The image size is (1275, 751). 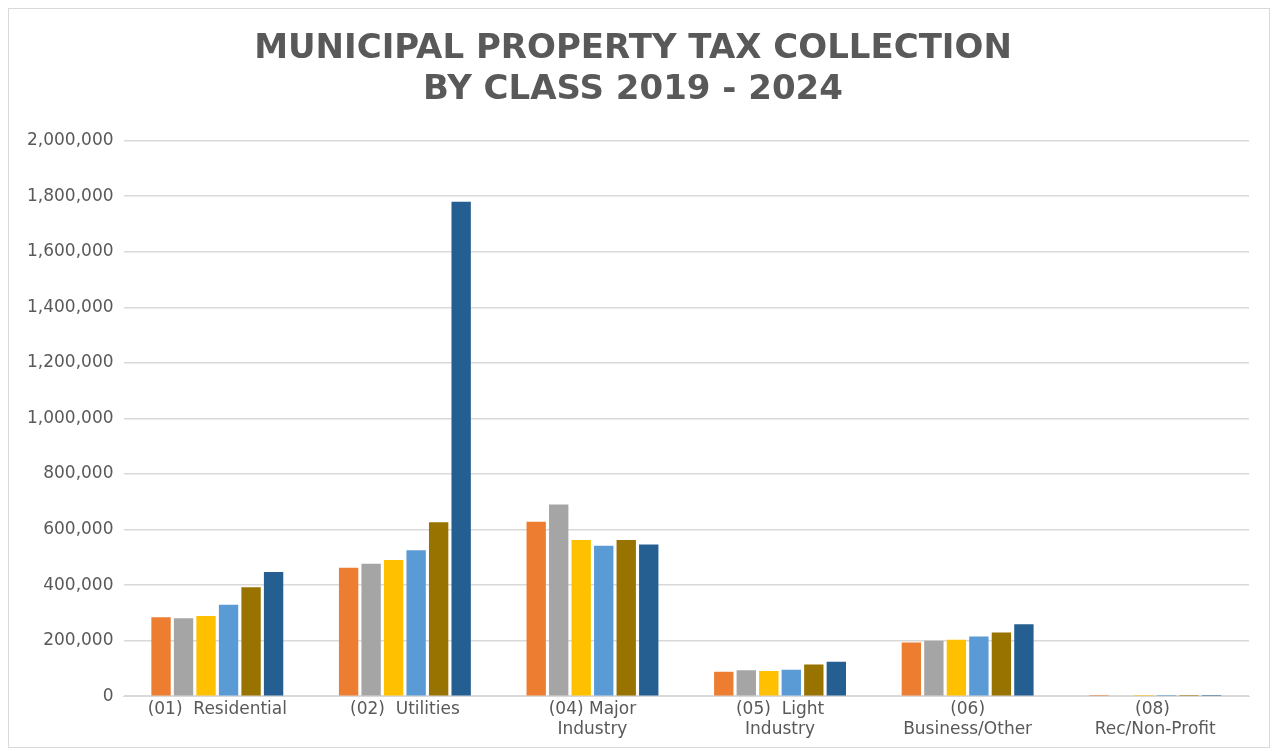 What do you see at coordinates (70, 250) in the screenshot?
I see `y-tick-label: 1,600,000` at bounding box center [70, 250].